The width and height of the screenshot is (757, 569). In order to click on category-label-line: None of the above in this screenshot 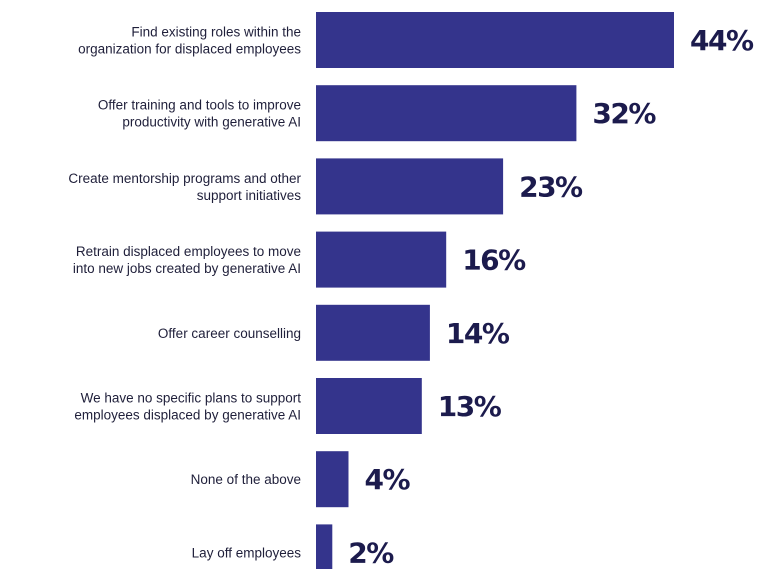, I will do `click(246, 479)`.